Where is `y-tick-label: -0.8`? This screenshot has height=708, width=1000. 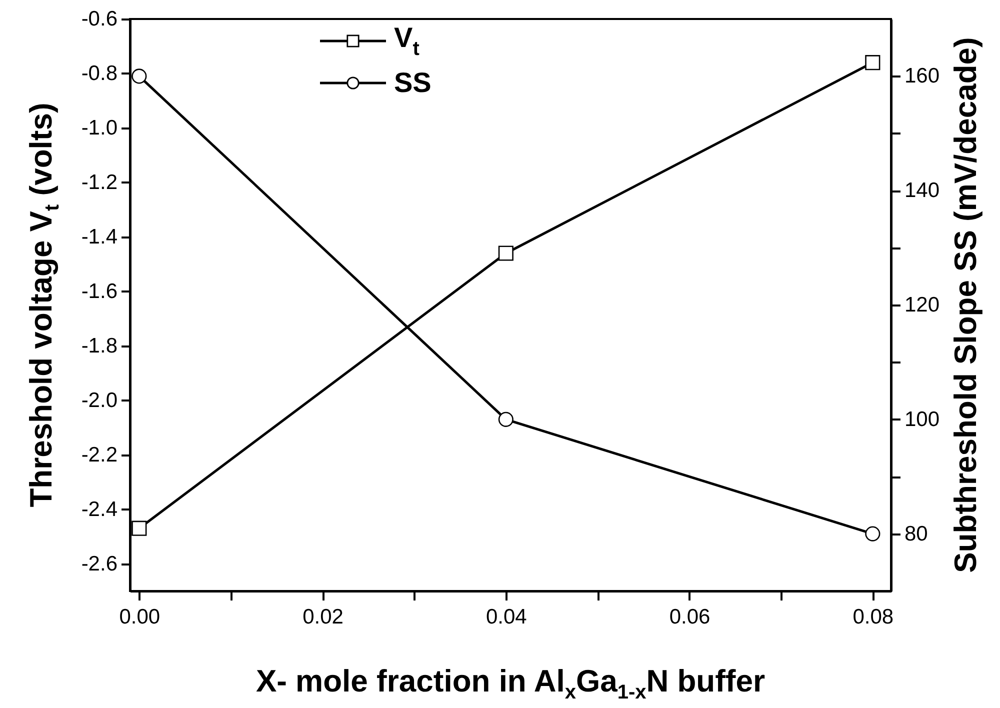
y-tick-label: -0.8 is located at coordinates (99, 73).